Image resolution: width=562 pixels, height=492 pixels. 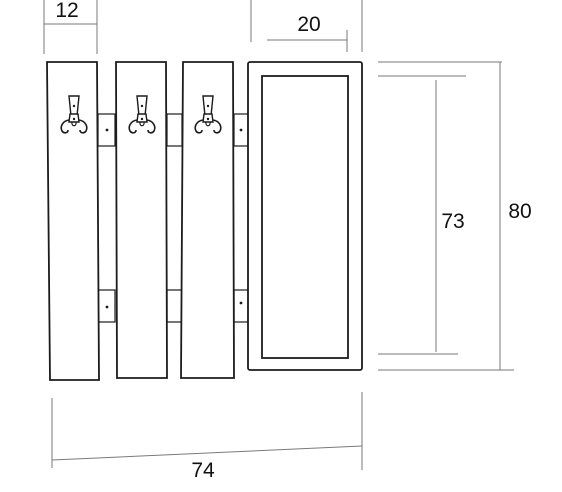 I want to click on mirror-panel, so click(x=305, y=216).